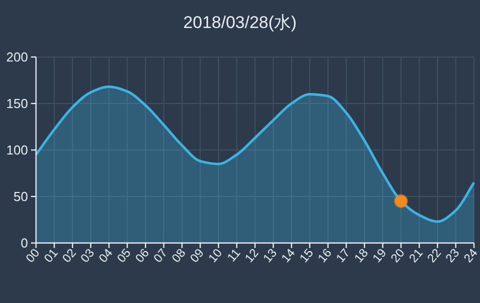 The image size is (480, 303). I want to click on x-tick-label: 21, so click(416, 256).